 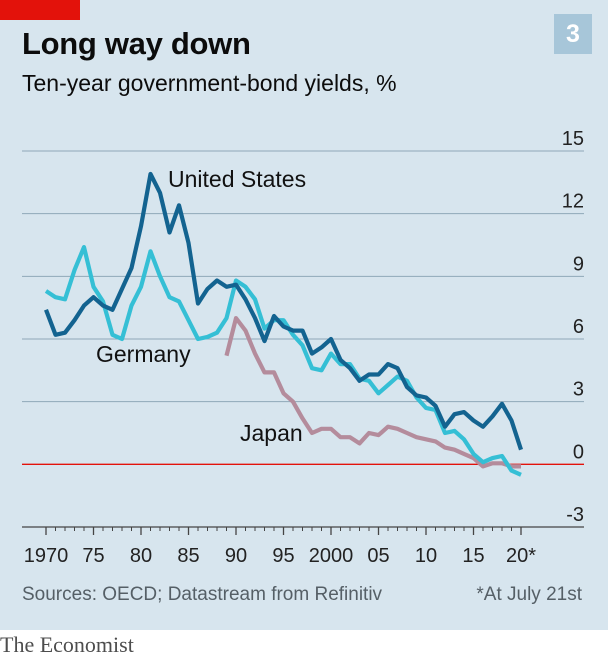 What do you see at coordinates (46, 556) in the screenshot?
I see `x-tick-label: 1970` at bounding box center [46, 556].